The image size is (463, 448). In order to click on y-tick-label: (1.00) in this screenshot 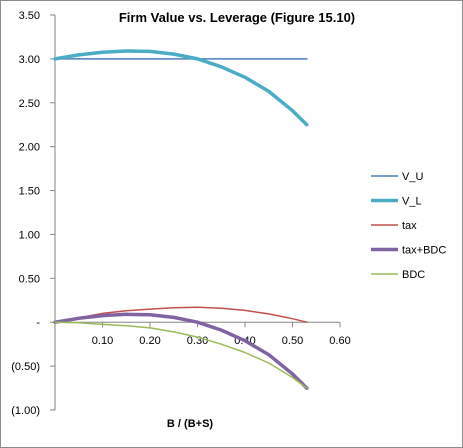, I will do `click(25, 411)`.